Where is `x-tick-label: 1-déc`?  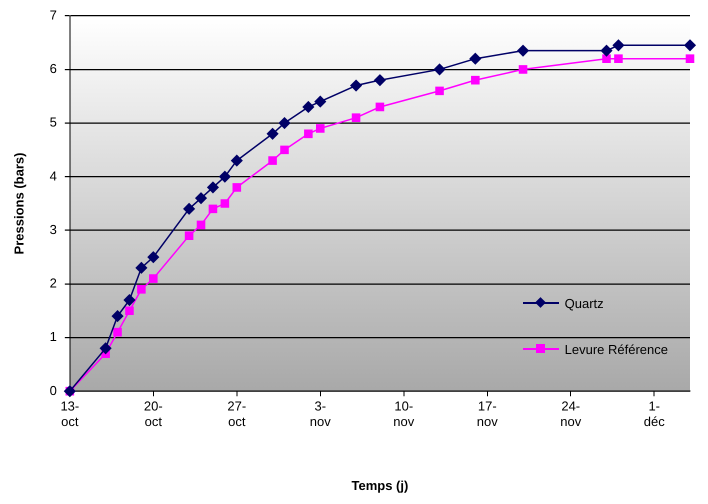 x-tick-label: 1-déc is located at coordinates (655, 414).